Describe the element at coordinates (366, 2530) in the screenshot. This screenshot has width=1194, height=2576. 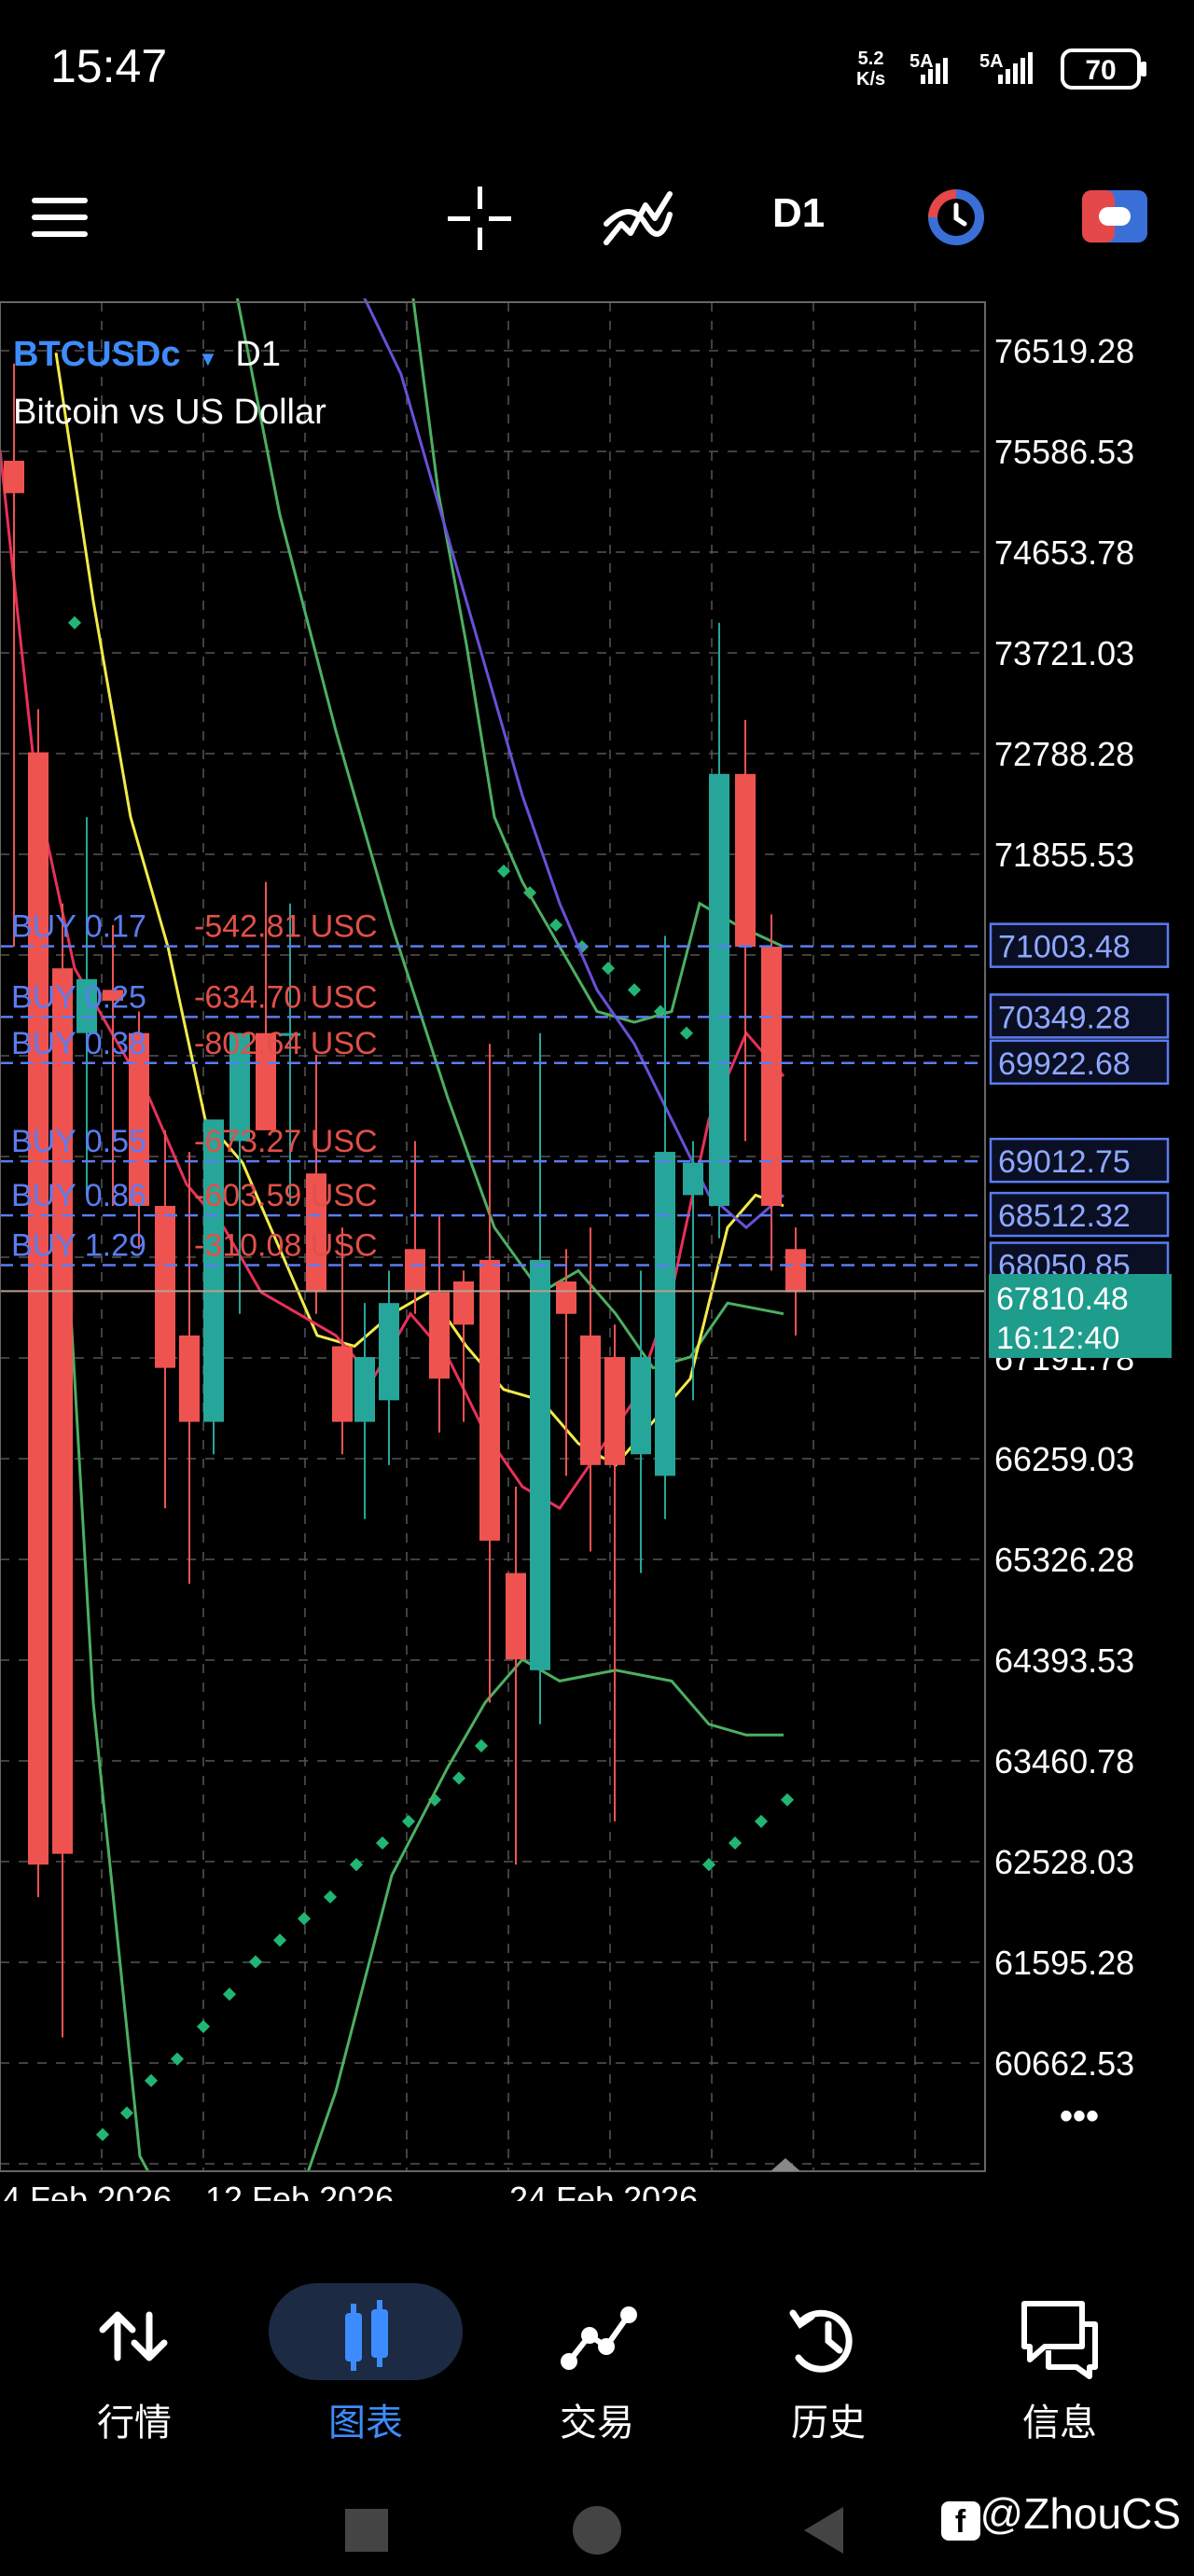
I see `recents-button` at that location.